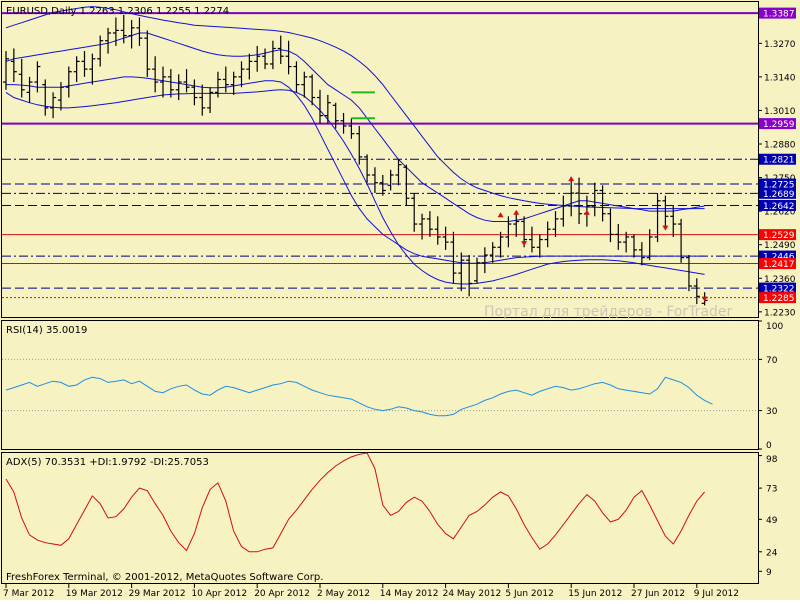  I want to click on adx-tick-label: 24, so click(772, 553).